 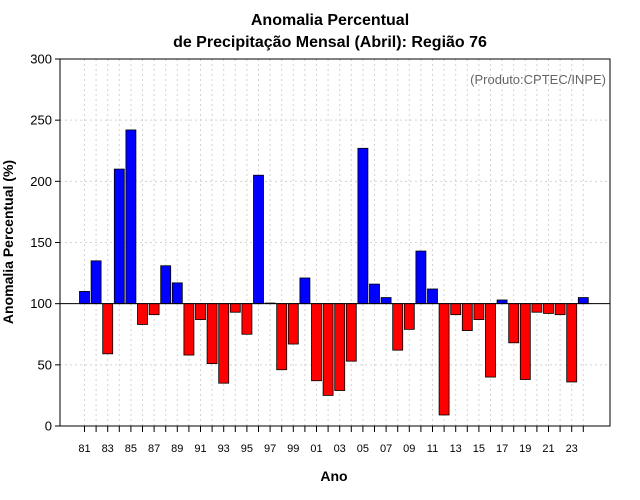 What do you see at coordinates (84, 449) in the screenshot?
I see `x-tick-label: 81` at bounding box center [84, 449].